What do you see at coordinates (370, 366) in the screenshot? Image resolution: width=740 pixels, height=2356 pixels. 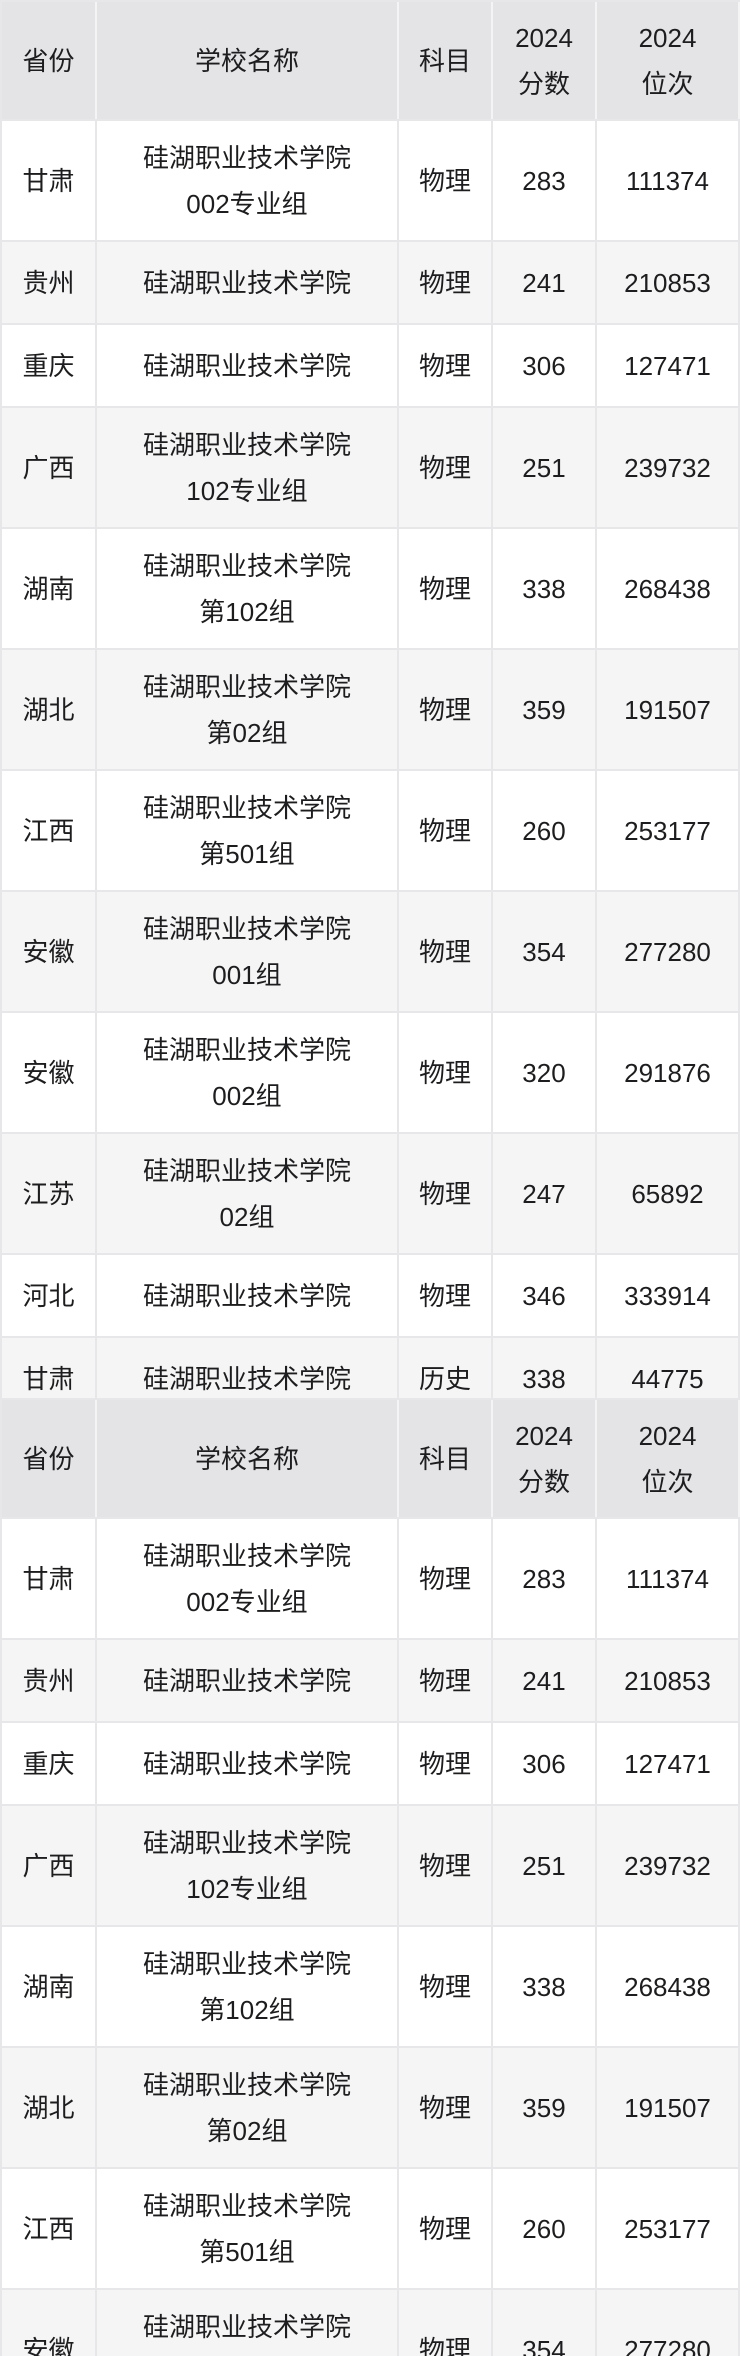 I see `table-row: 重庆 硅湖职业技术学院 物理 306 127471` at bounding box center [370, 366].